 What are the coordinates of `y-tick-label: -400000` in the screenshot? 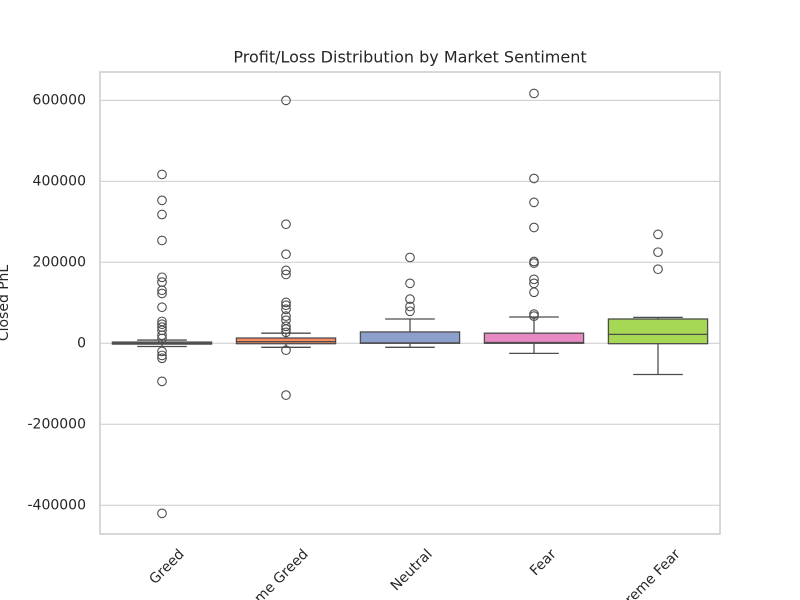 It's located at (57, 505).